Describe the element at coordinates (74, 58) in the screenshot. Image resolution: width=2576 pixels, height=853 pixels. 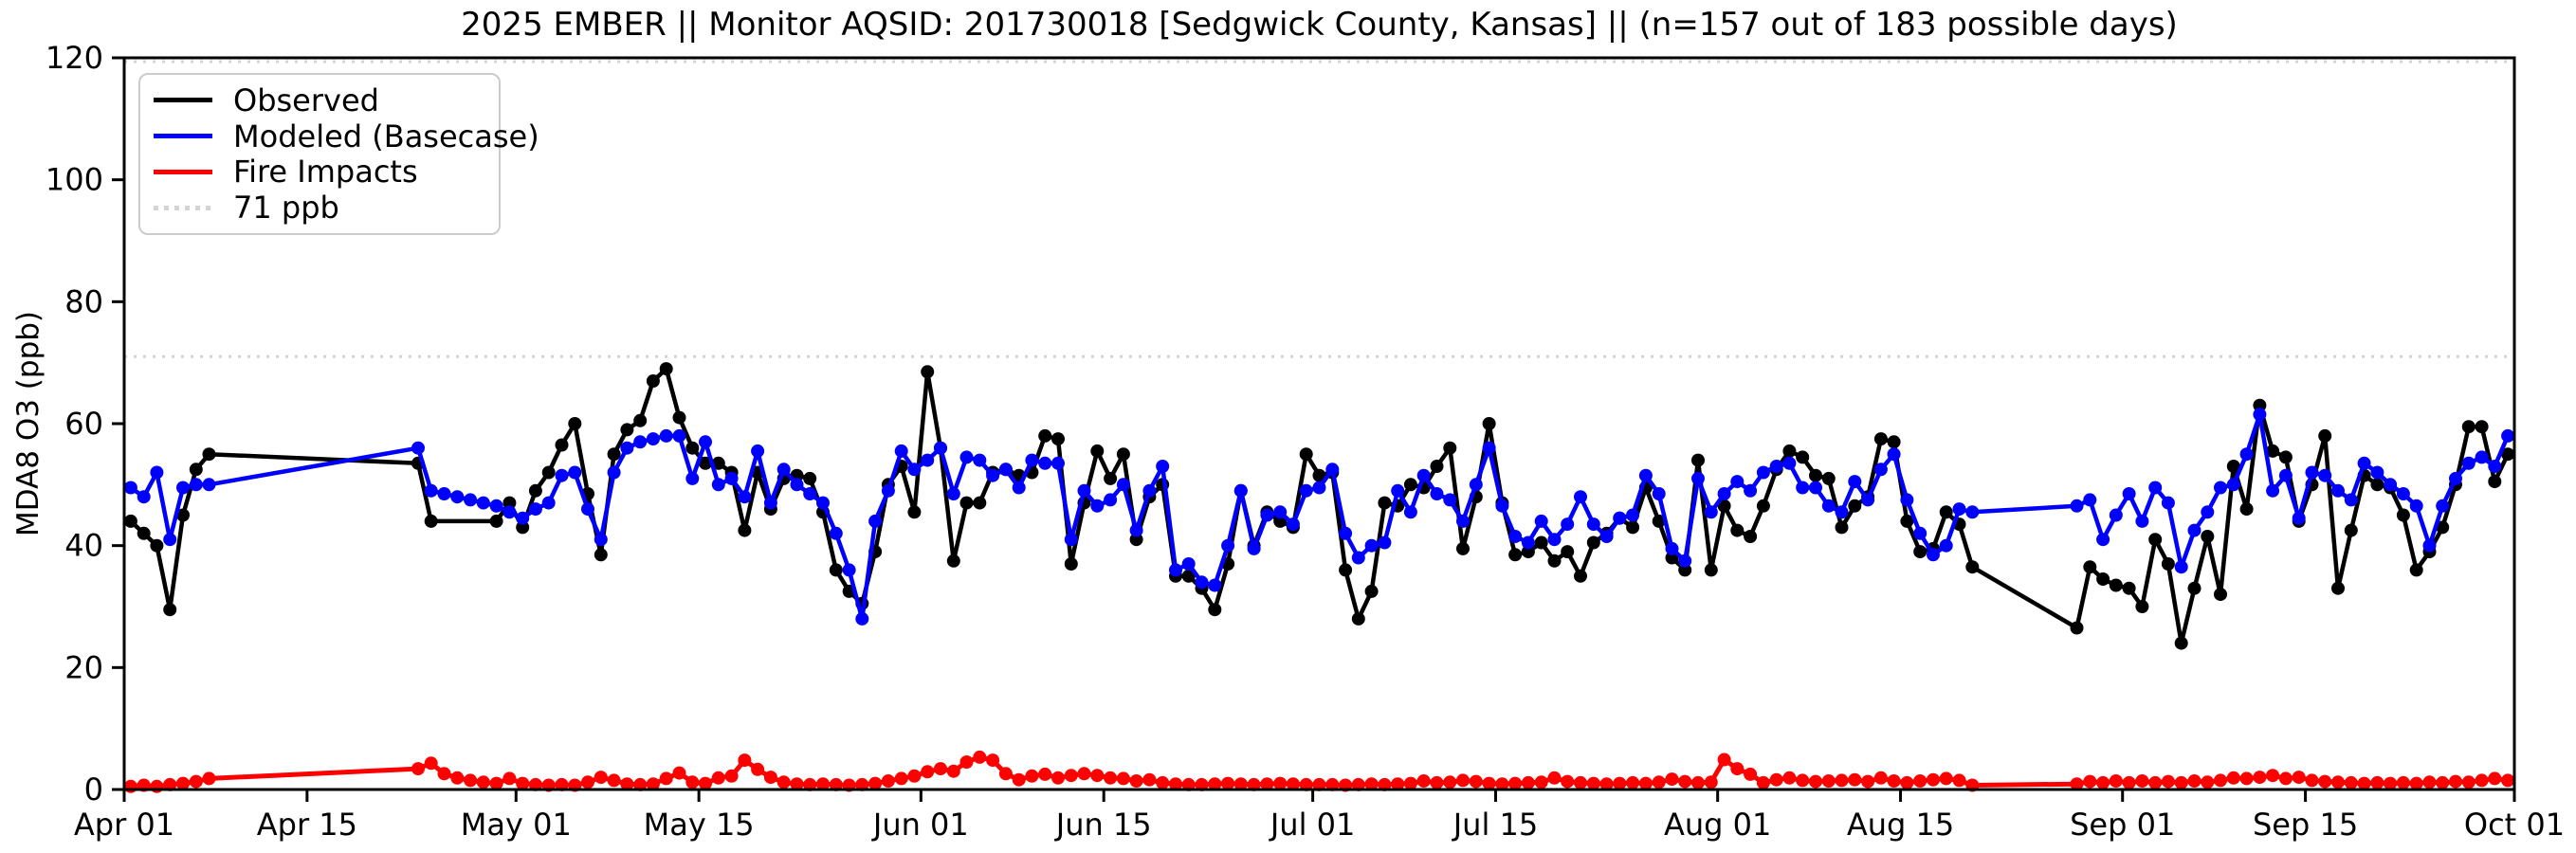
I see `svg-text: 120` at that location.